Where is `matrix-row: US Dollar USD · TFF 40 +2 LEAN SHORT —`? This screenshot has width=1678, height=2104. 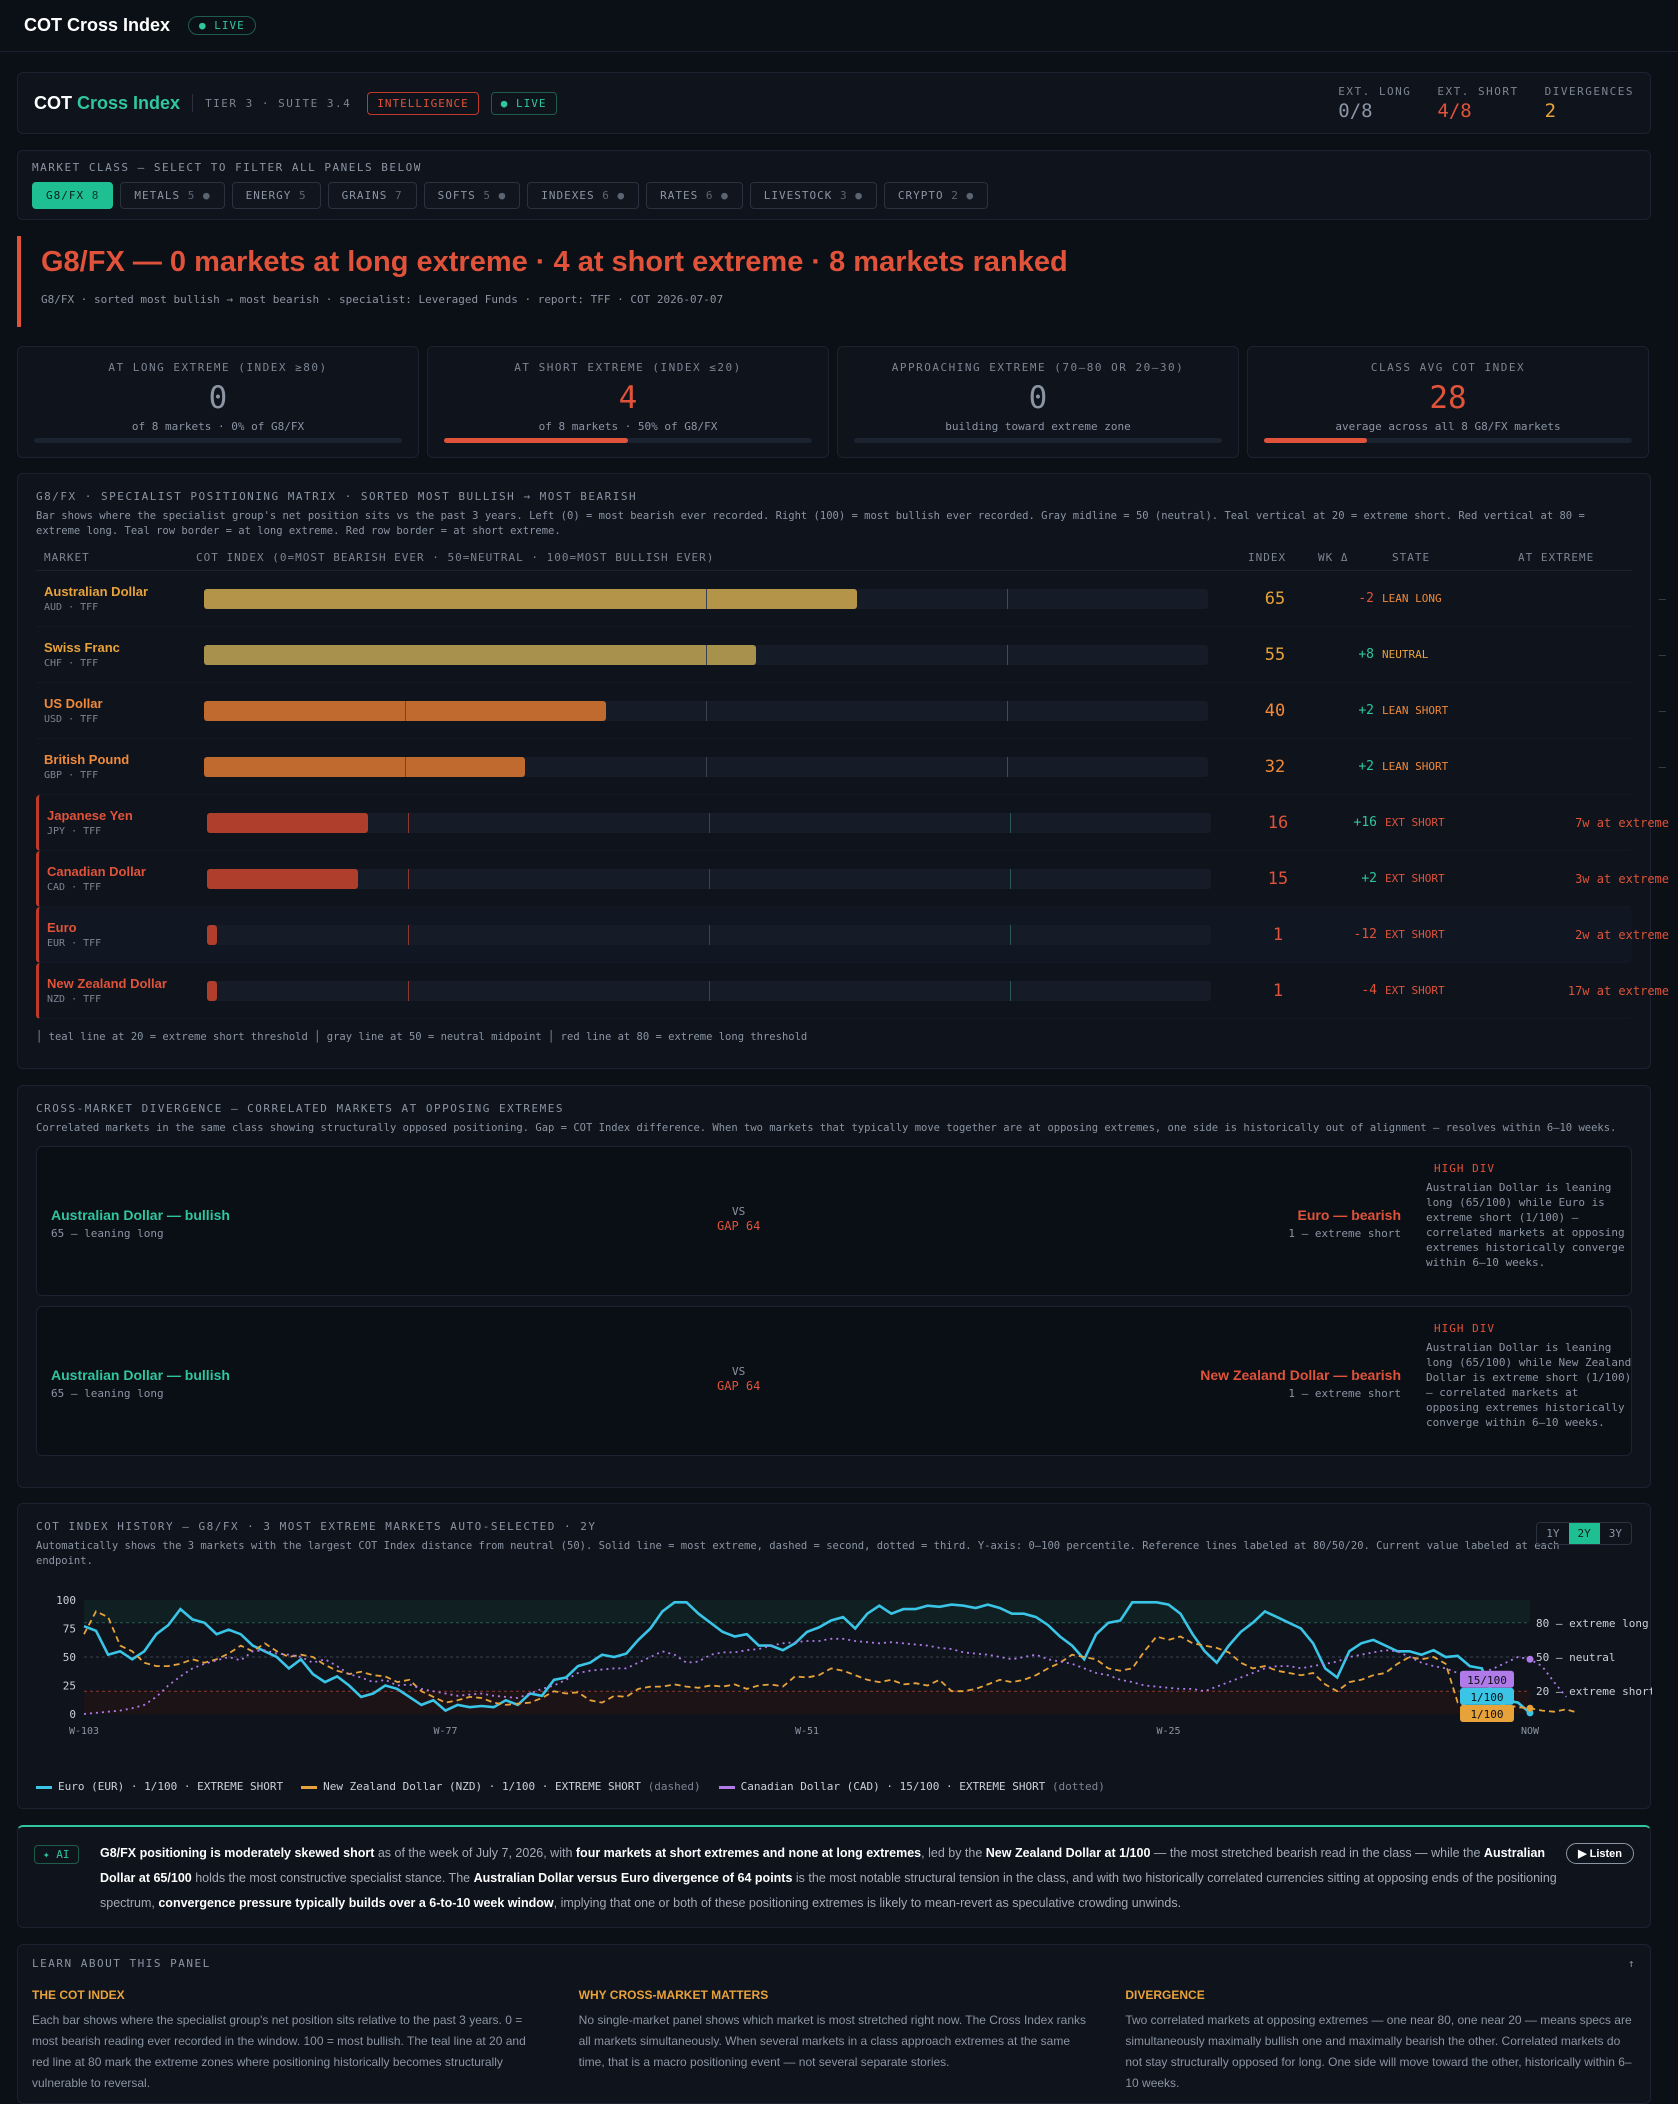 matrix-row: US Dollar USD · TFF 40 +2 LEAN SHORT — is located at coordinates (851, 711).